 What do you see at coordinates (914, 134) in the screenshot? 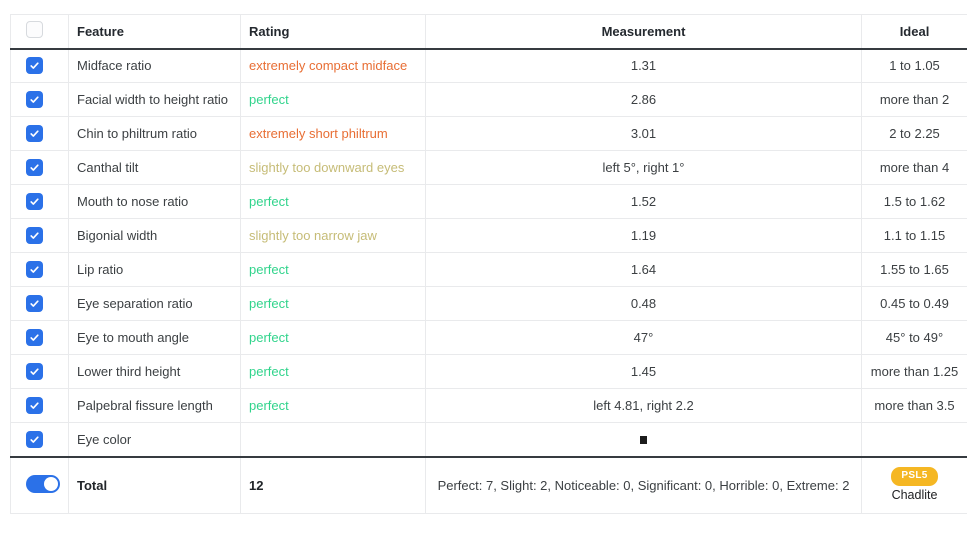
I see `ideal-cell: 2 to 2.25` at bounding box center [914, 134].